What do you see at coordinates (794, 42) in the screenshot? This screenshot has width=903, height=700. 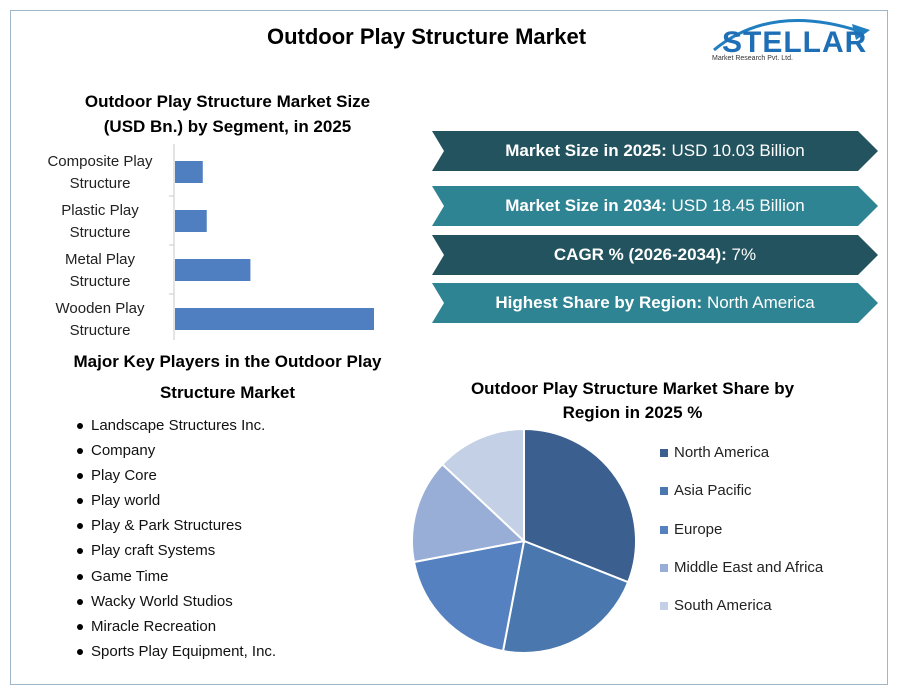 I see `logo-wordmark: STELLAR` at bounding box center [794, 42].